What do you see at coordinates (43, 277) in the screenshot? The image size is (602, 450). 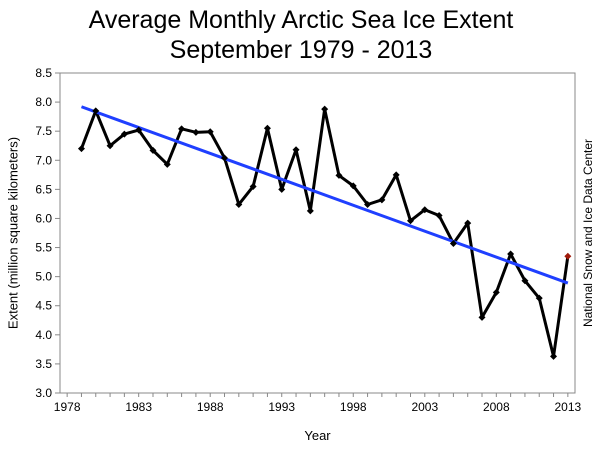 I see `y-tick-label: 5.0` at bounding box center [43, 277].